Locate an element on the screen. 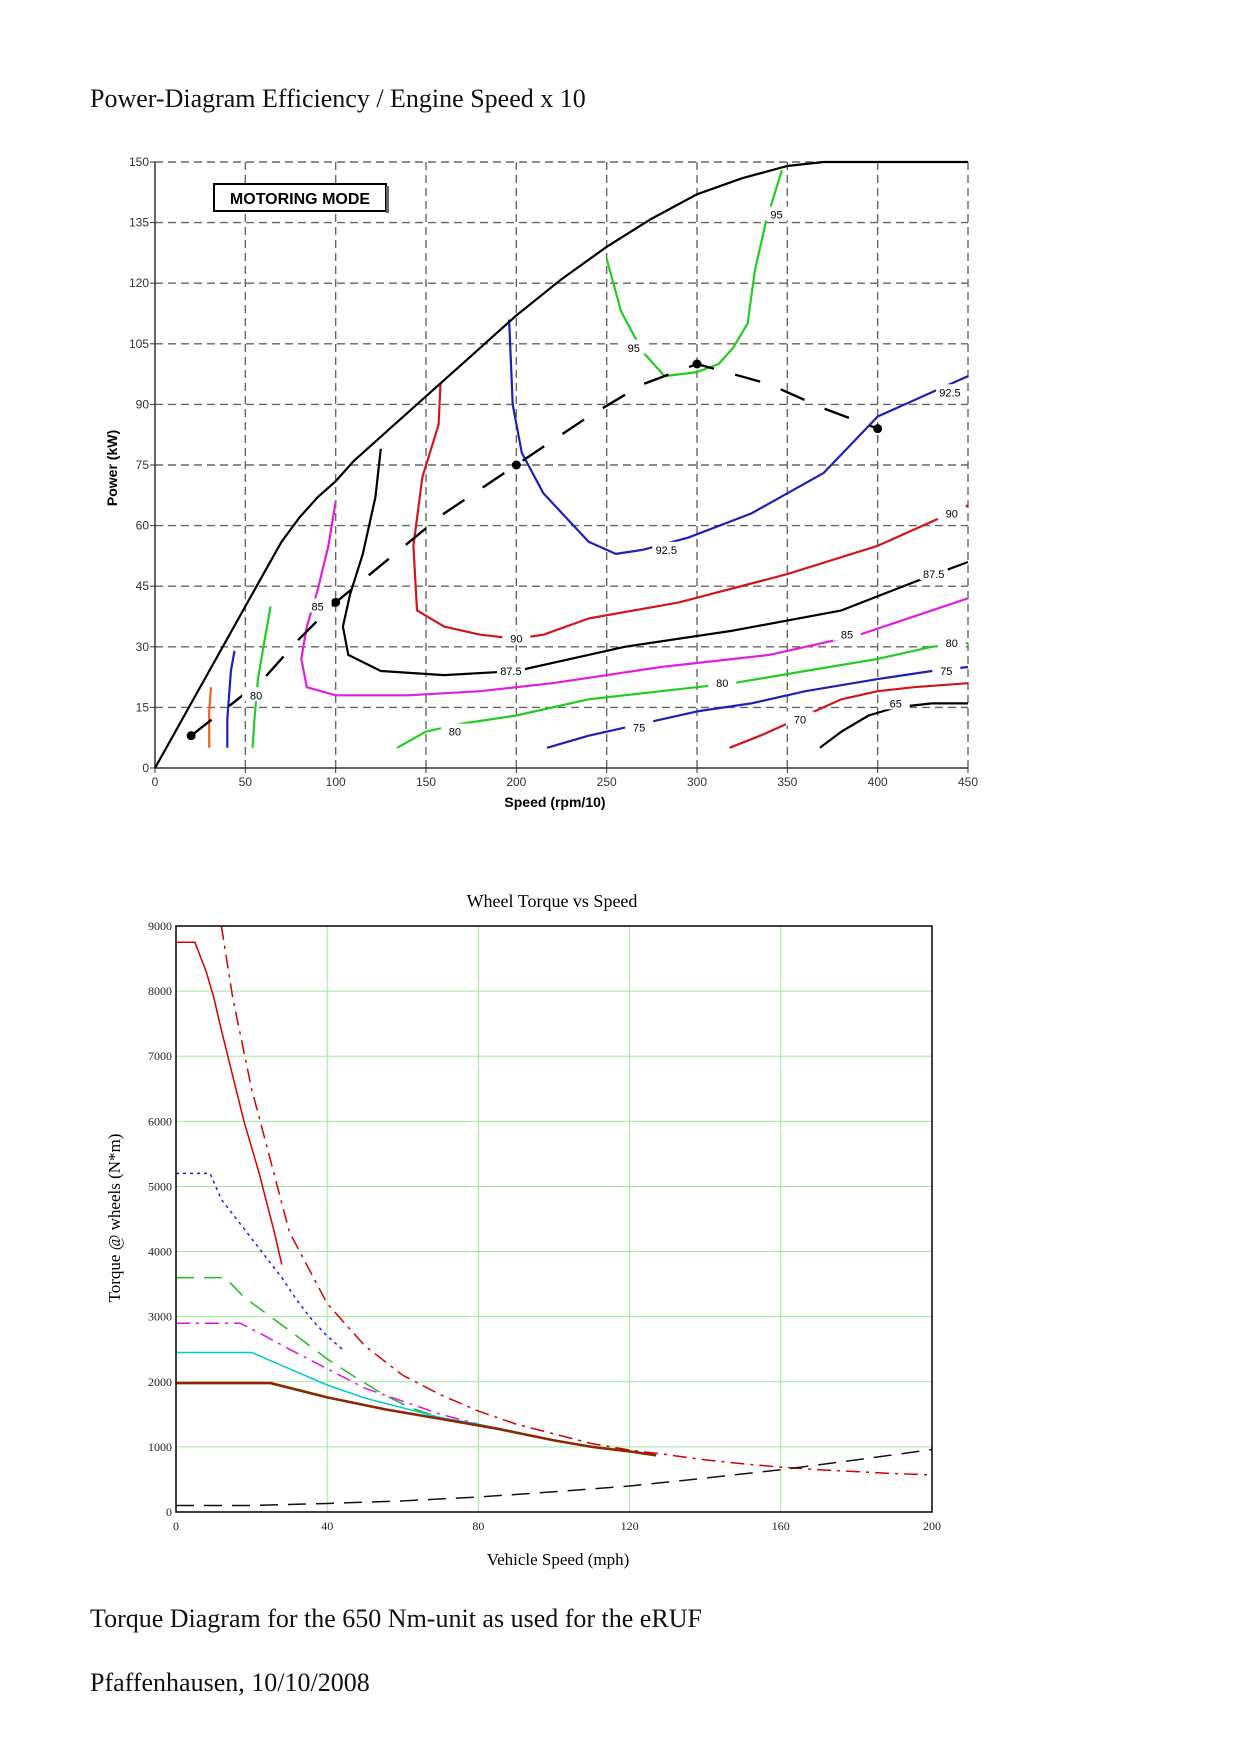 The height and width of the screenshot is (1752, 1240). chart1-y-tick-label: 75 is located at coordinates (143, 465).